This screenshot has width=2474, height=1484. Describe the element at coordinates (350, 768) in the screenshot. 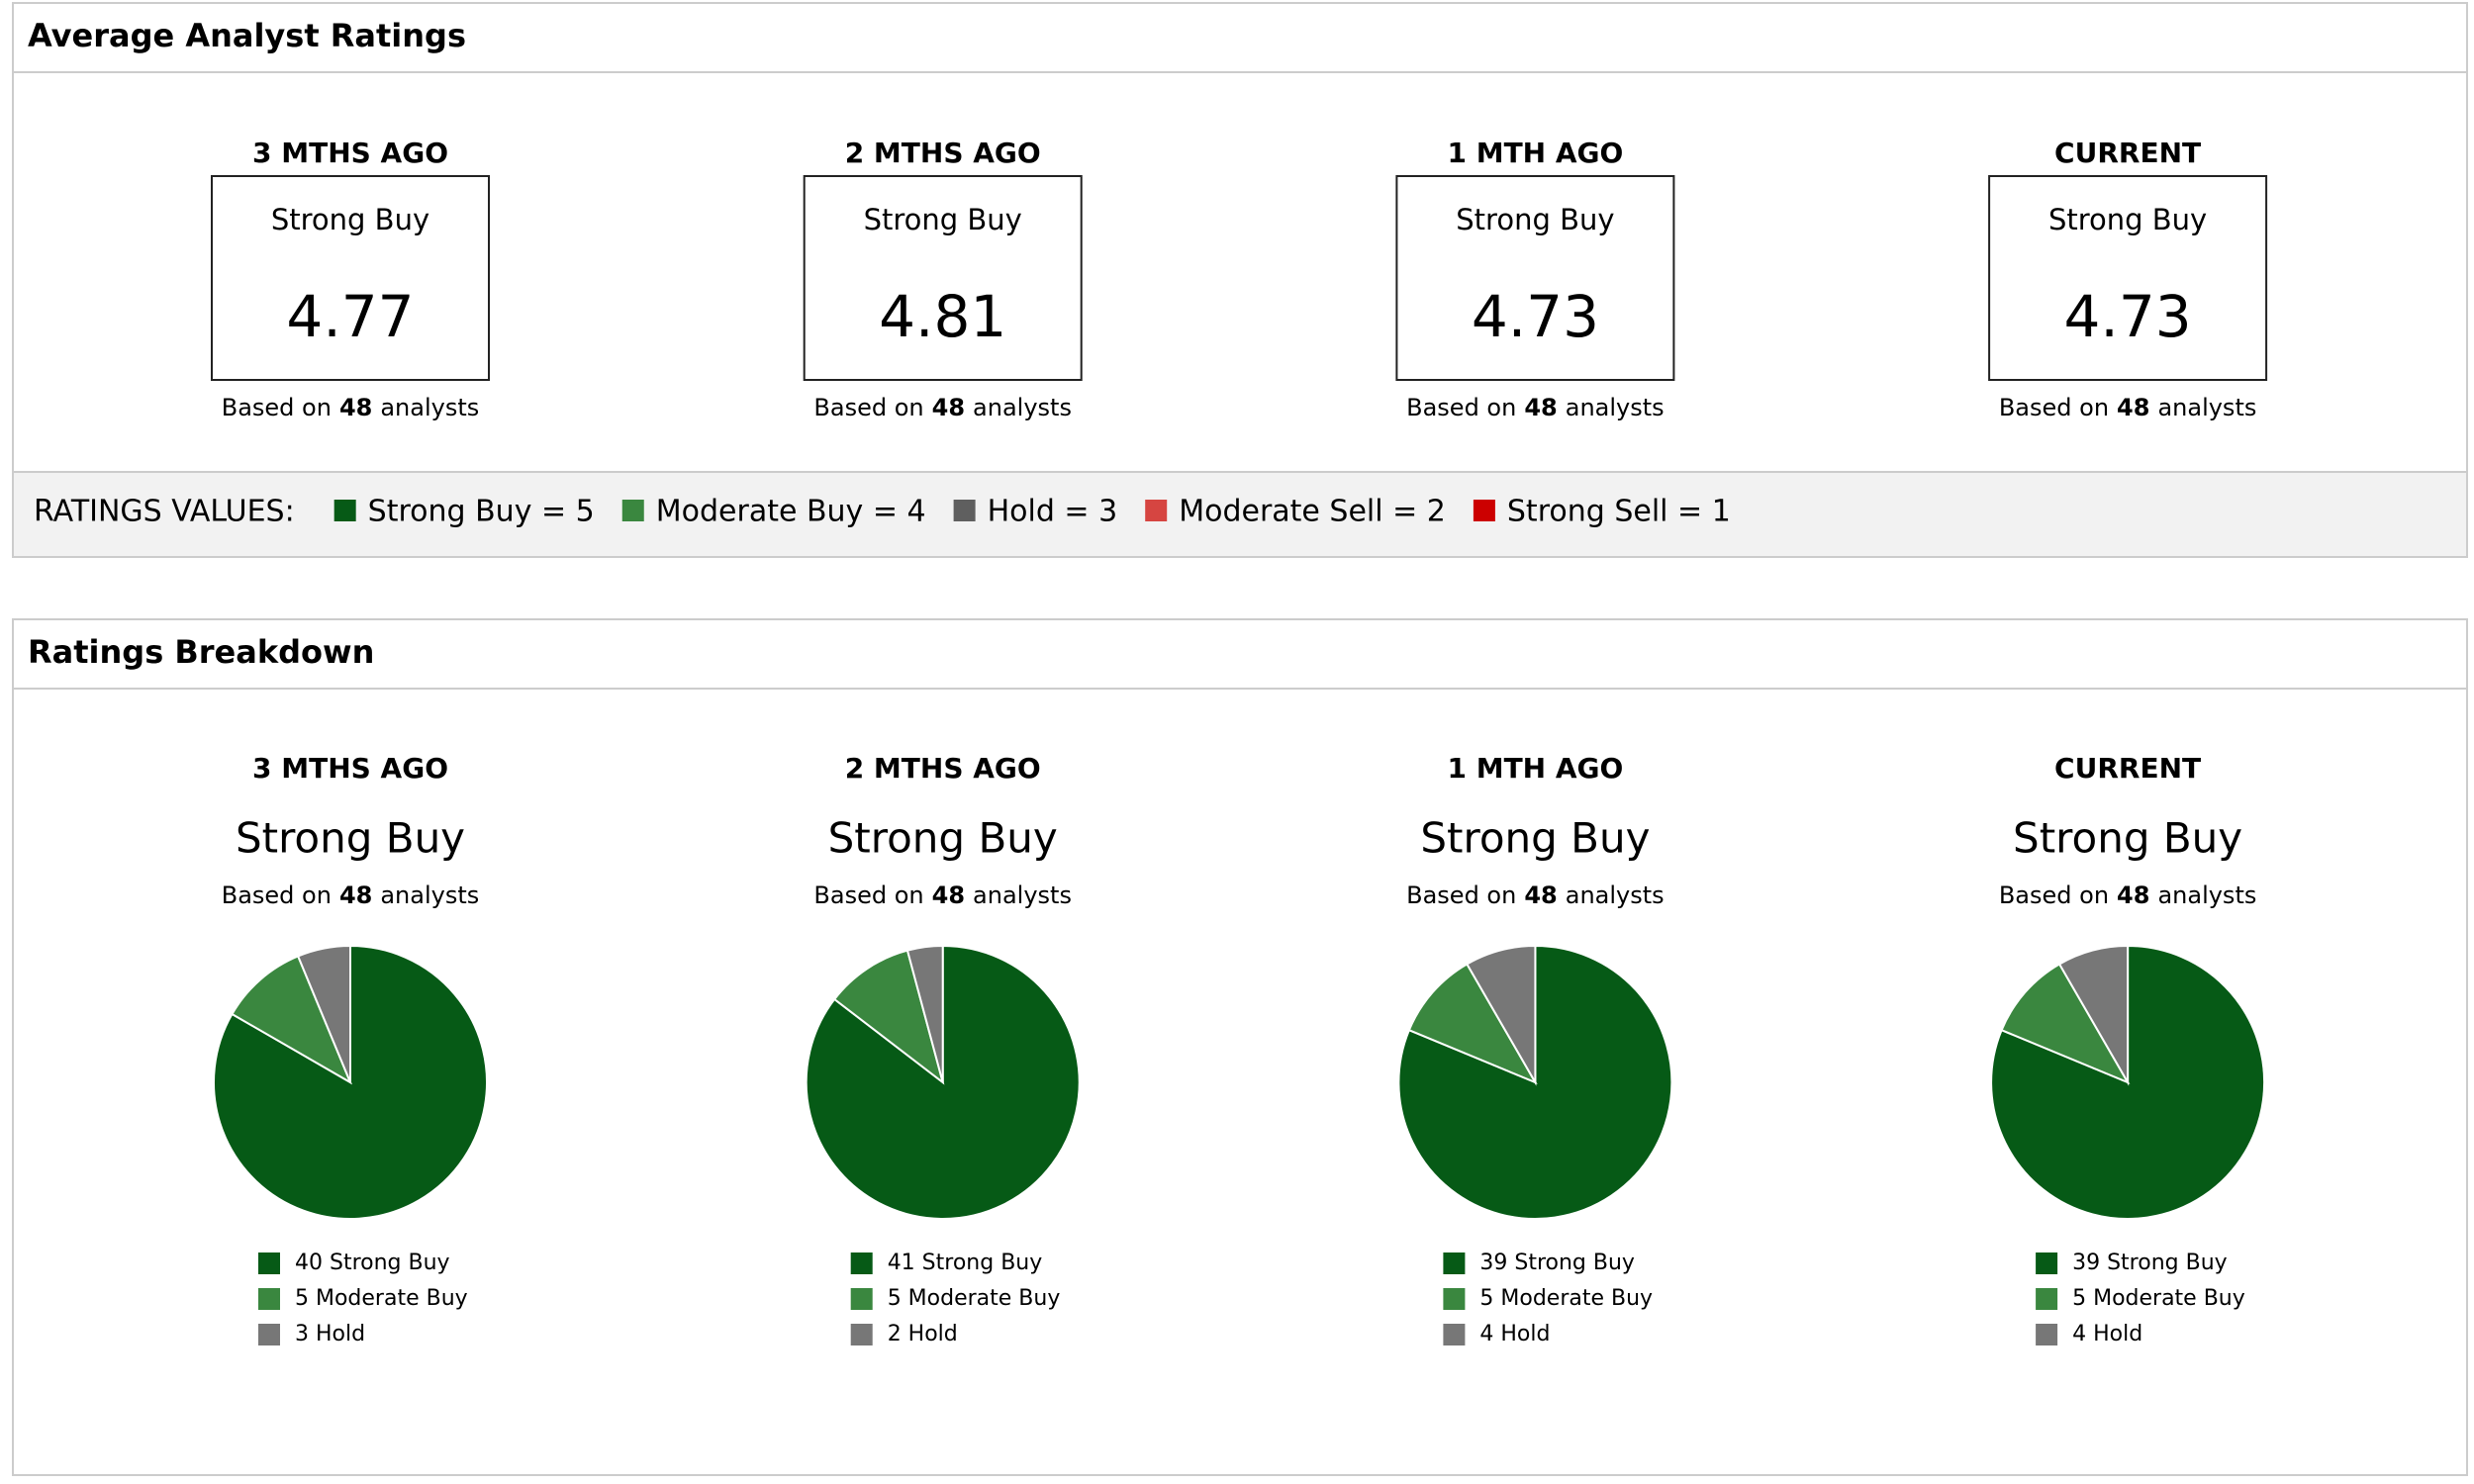

I see `chart-title: 3 MTHS AGO` at that location.